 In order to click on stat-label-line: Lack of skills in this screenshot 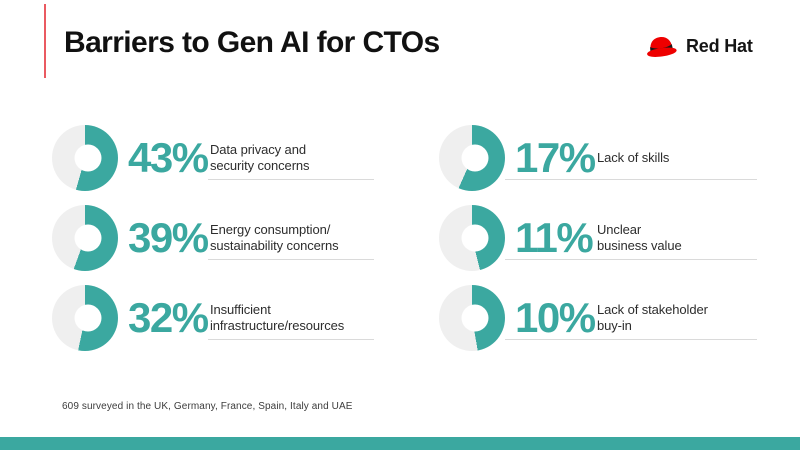, I will do `click(633, 157)`.